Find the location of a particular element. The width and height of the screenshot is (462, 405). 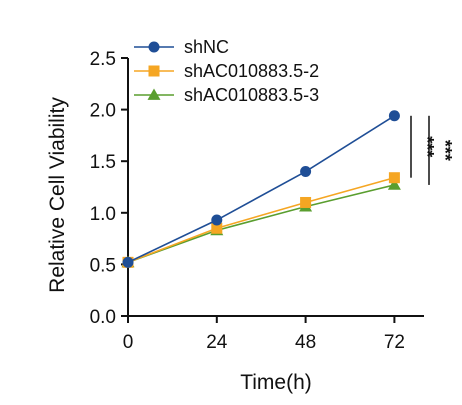

legend-item: shNC is located at coordinates (181, 47).